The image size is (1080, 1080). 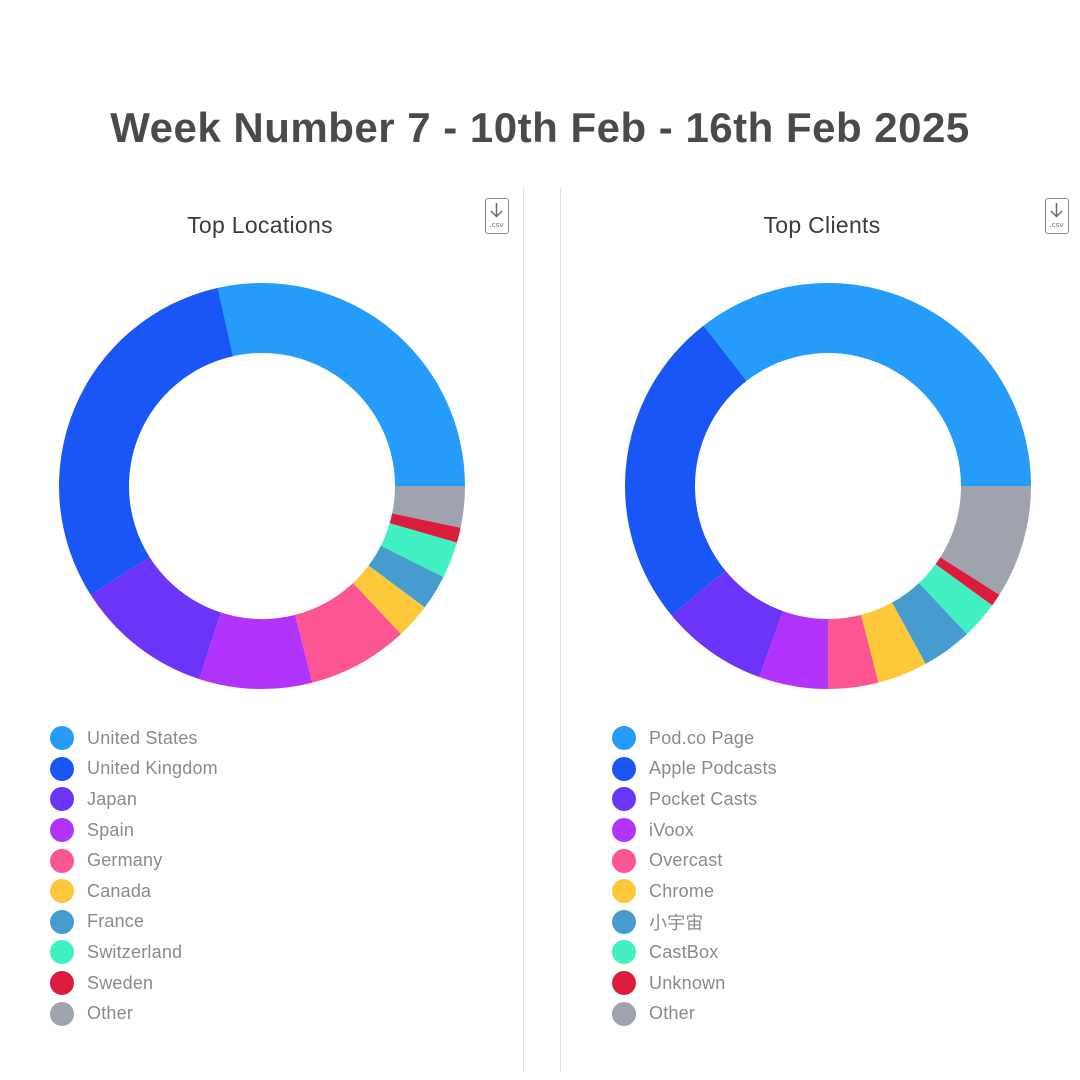 What do you see at coordinates (853, 651) in the screenshot?
I see `donut-slice-overcast` at bounding box center [853, 651].